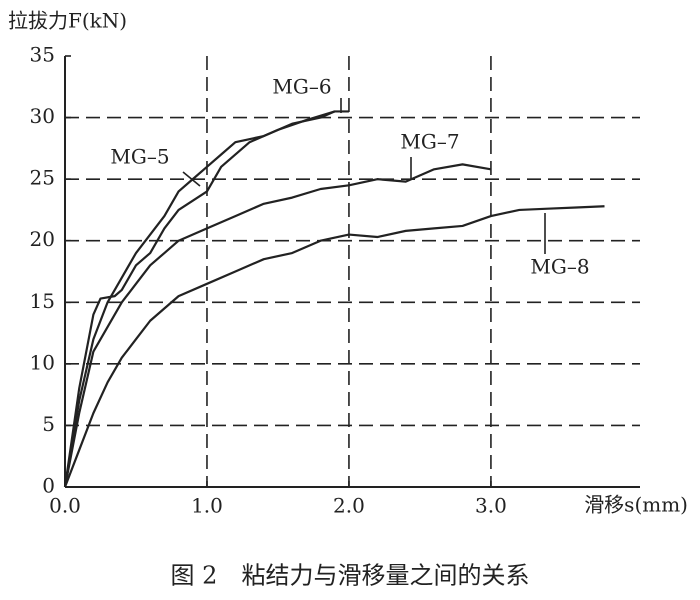 The image size is (700, 600). Describe the element at coordinates (42, 362) in the screenshot. I see `y-tick-label: 10` at that location.